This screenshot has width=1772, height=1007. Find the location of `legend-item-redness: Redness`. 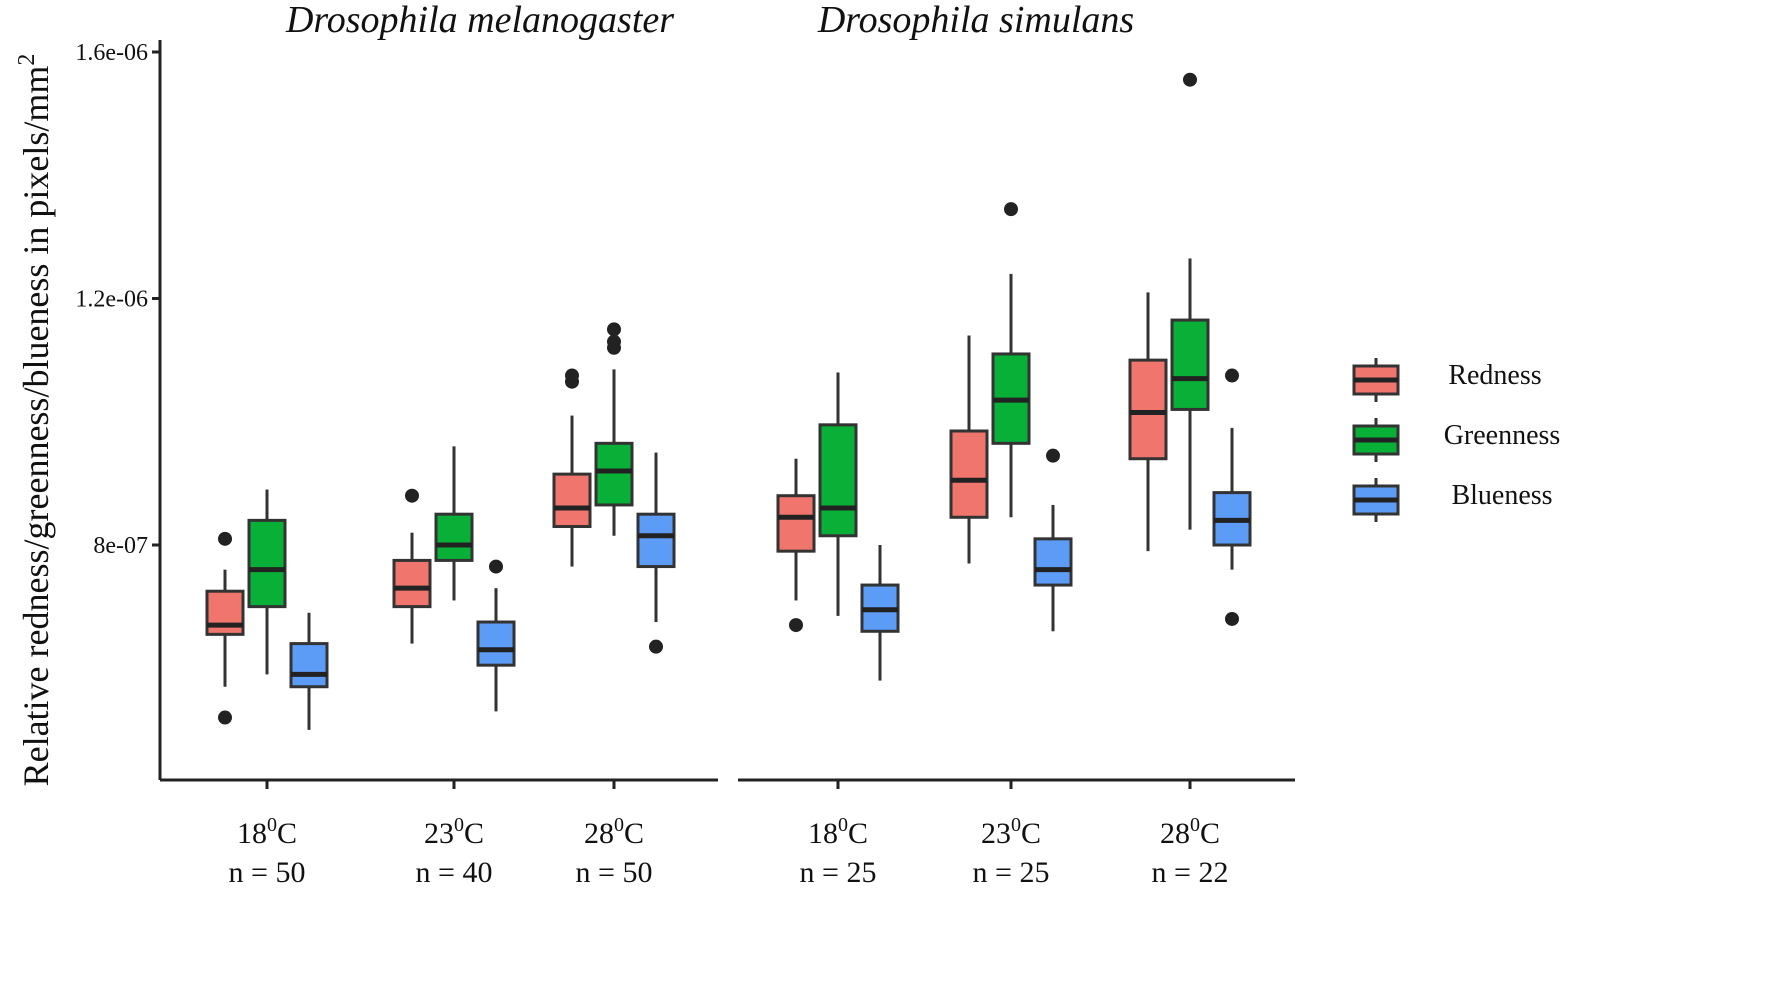

legend-item-redness: Redness is located at coordinates (1447, 380).